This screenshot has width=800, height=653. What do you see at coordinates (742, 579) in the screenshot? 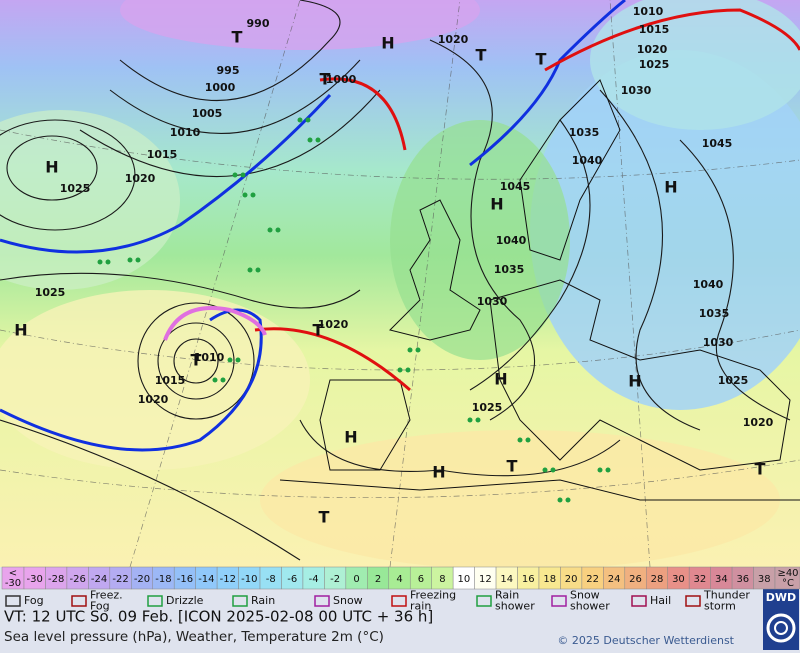
I see `scale-label: 36` at bounding box center [742, 579].